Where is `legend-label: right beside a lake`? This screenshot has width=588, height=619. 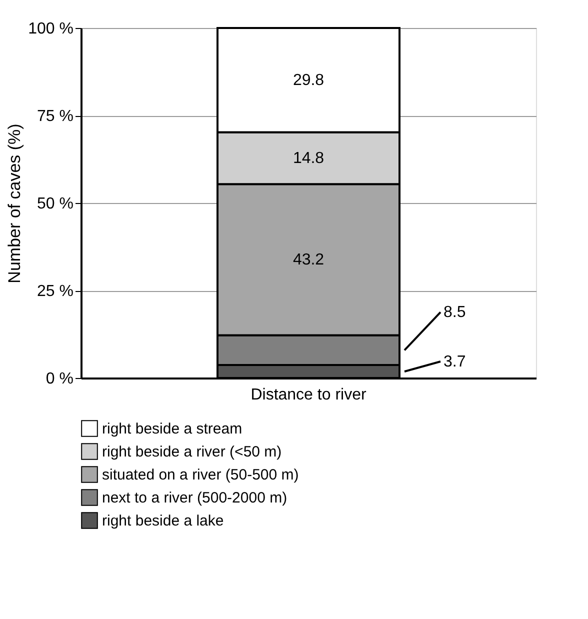
legend-label: right beside a lake is located at coordinates (163, 521).